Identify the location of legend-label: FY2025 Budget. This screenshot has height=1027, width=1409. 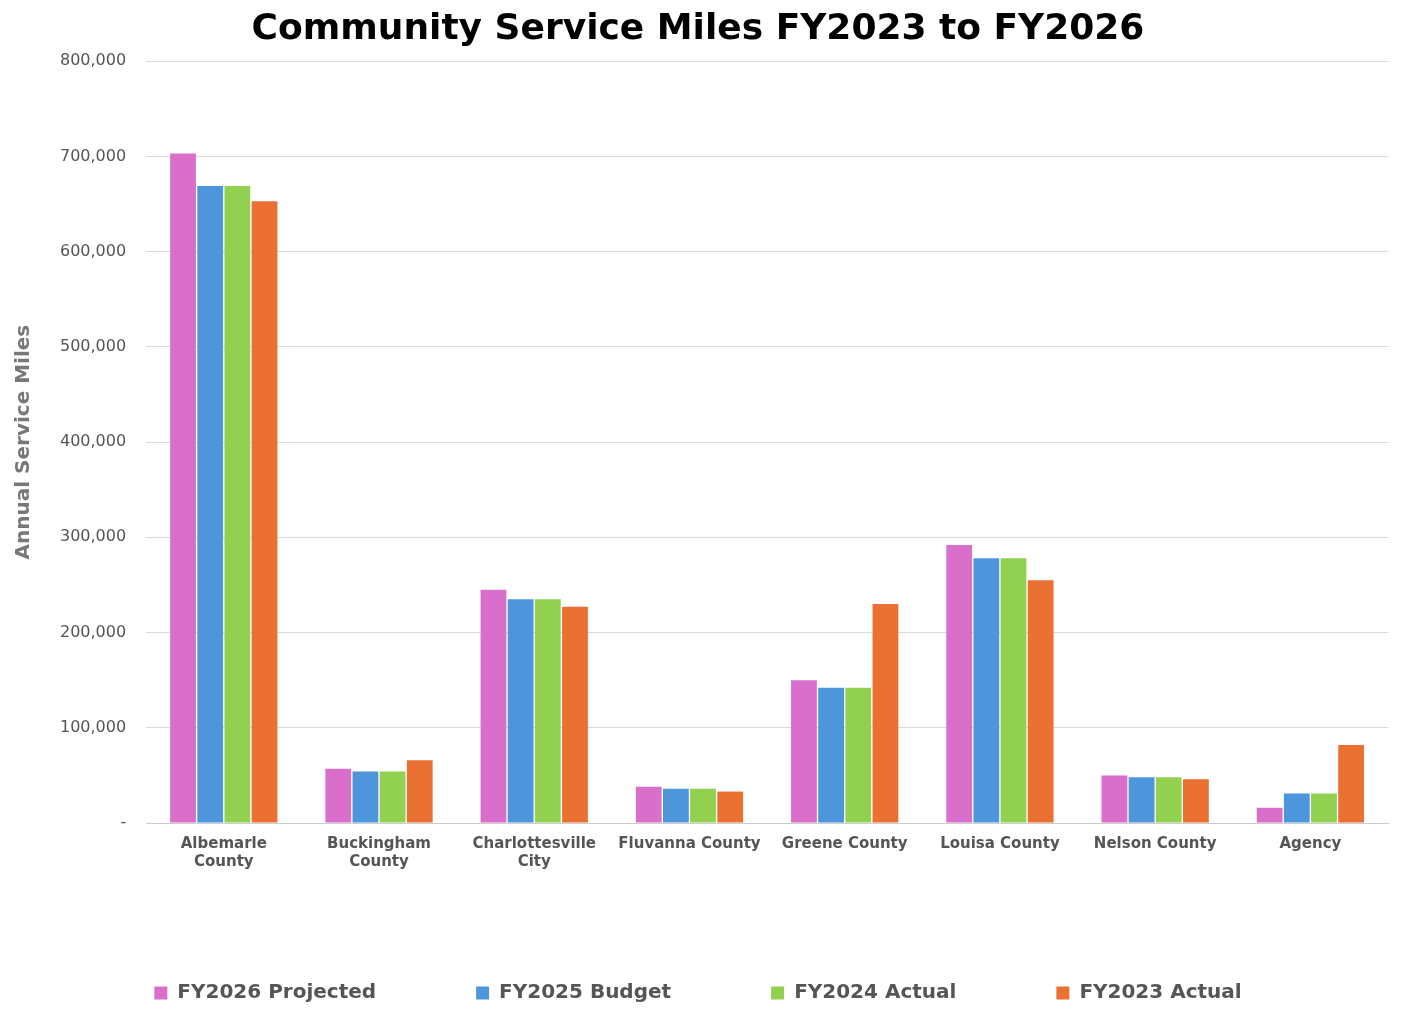
(585, 991).